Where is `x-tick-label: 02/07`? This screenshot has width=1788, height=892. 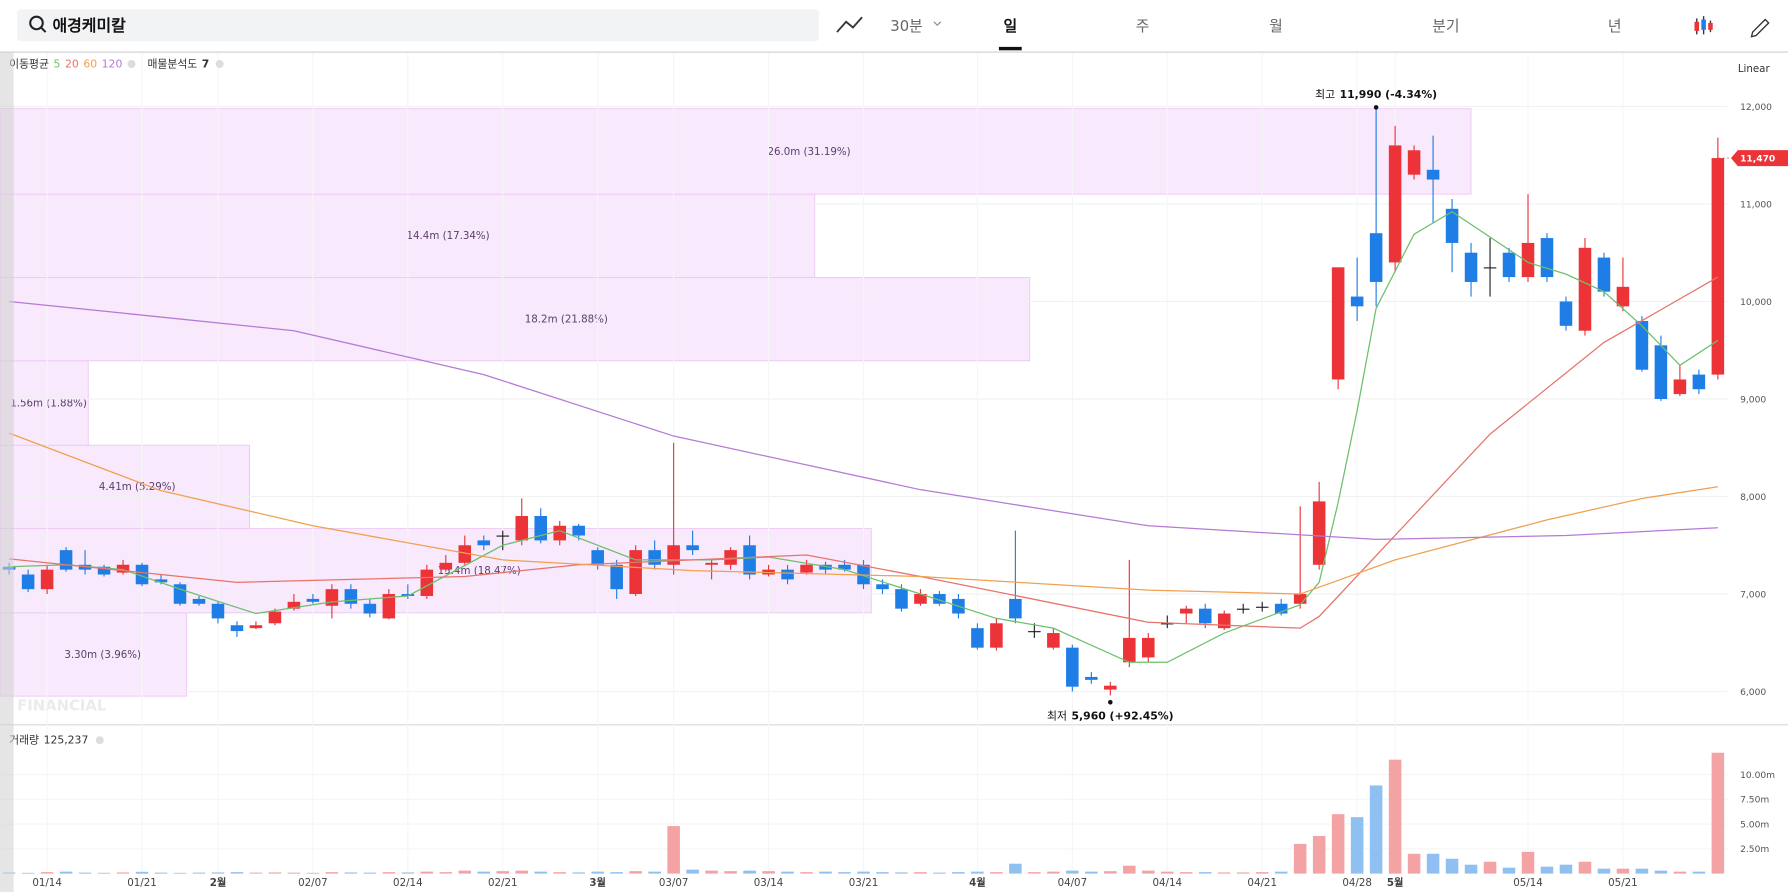
x-tick-label: 02/07 is located at coordinates (313, 883).